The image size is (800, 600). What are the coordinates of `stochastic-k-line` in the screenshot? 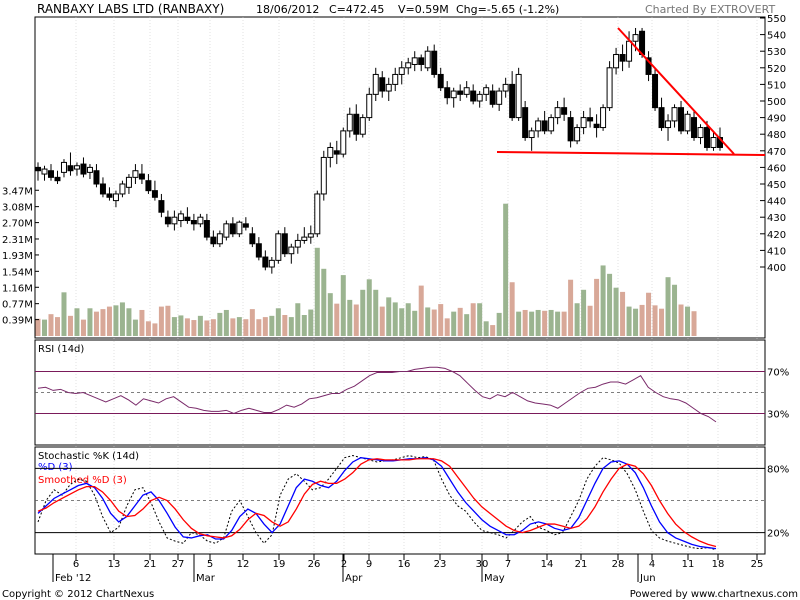 It's located at (377, 503).